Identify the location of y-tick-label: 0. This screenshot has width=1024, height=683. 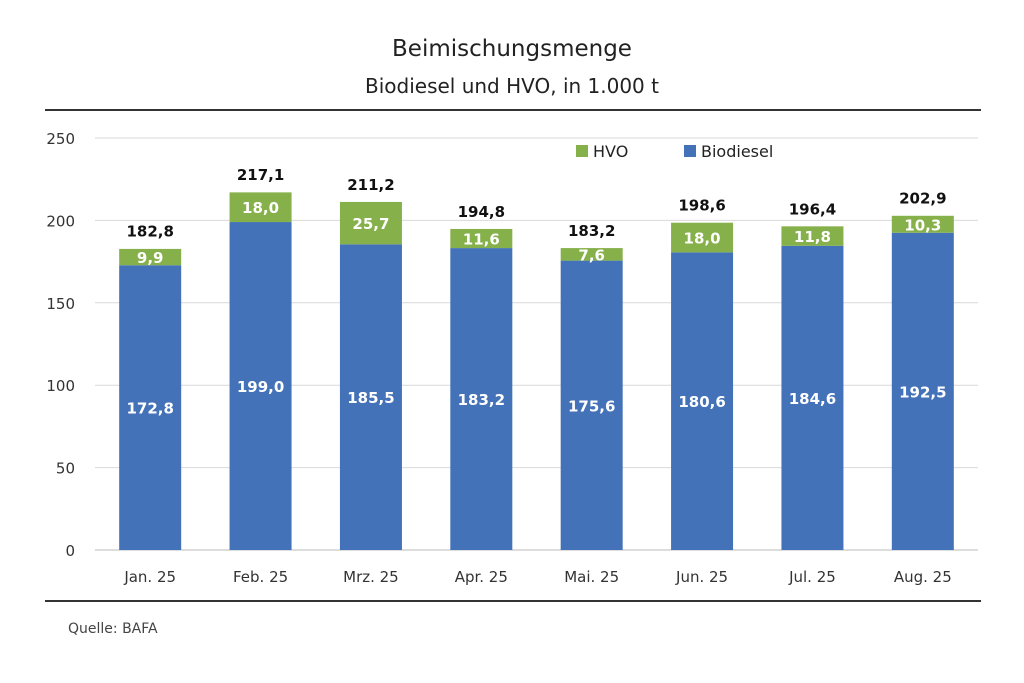
(70, 551).